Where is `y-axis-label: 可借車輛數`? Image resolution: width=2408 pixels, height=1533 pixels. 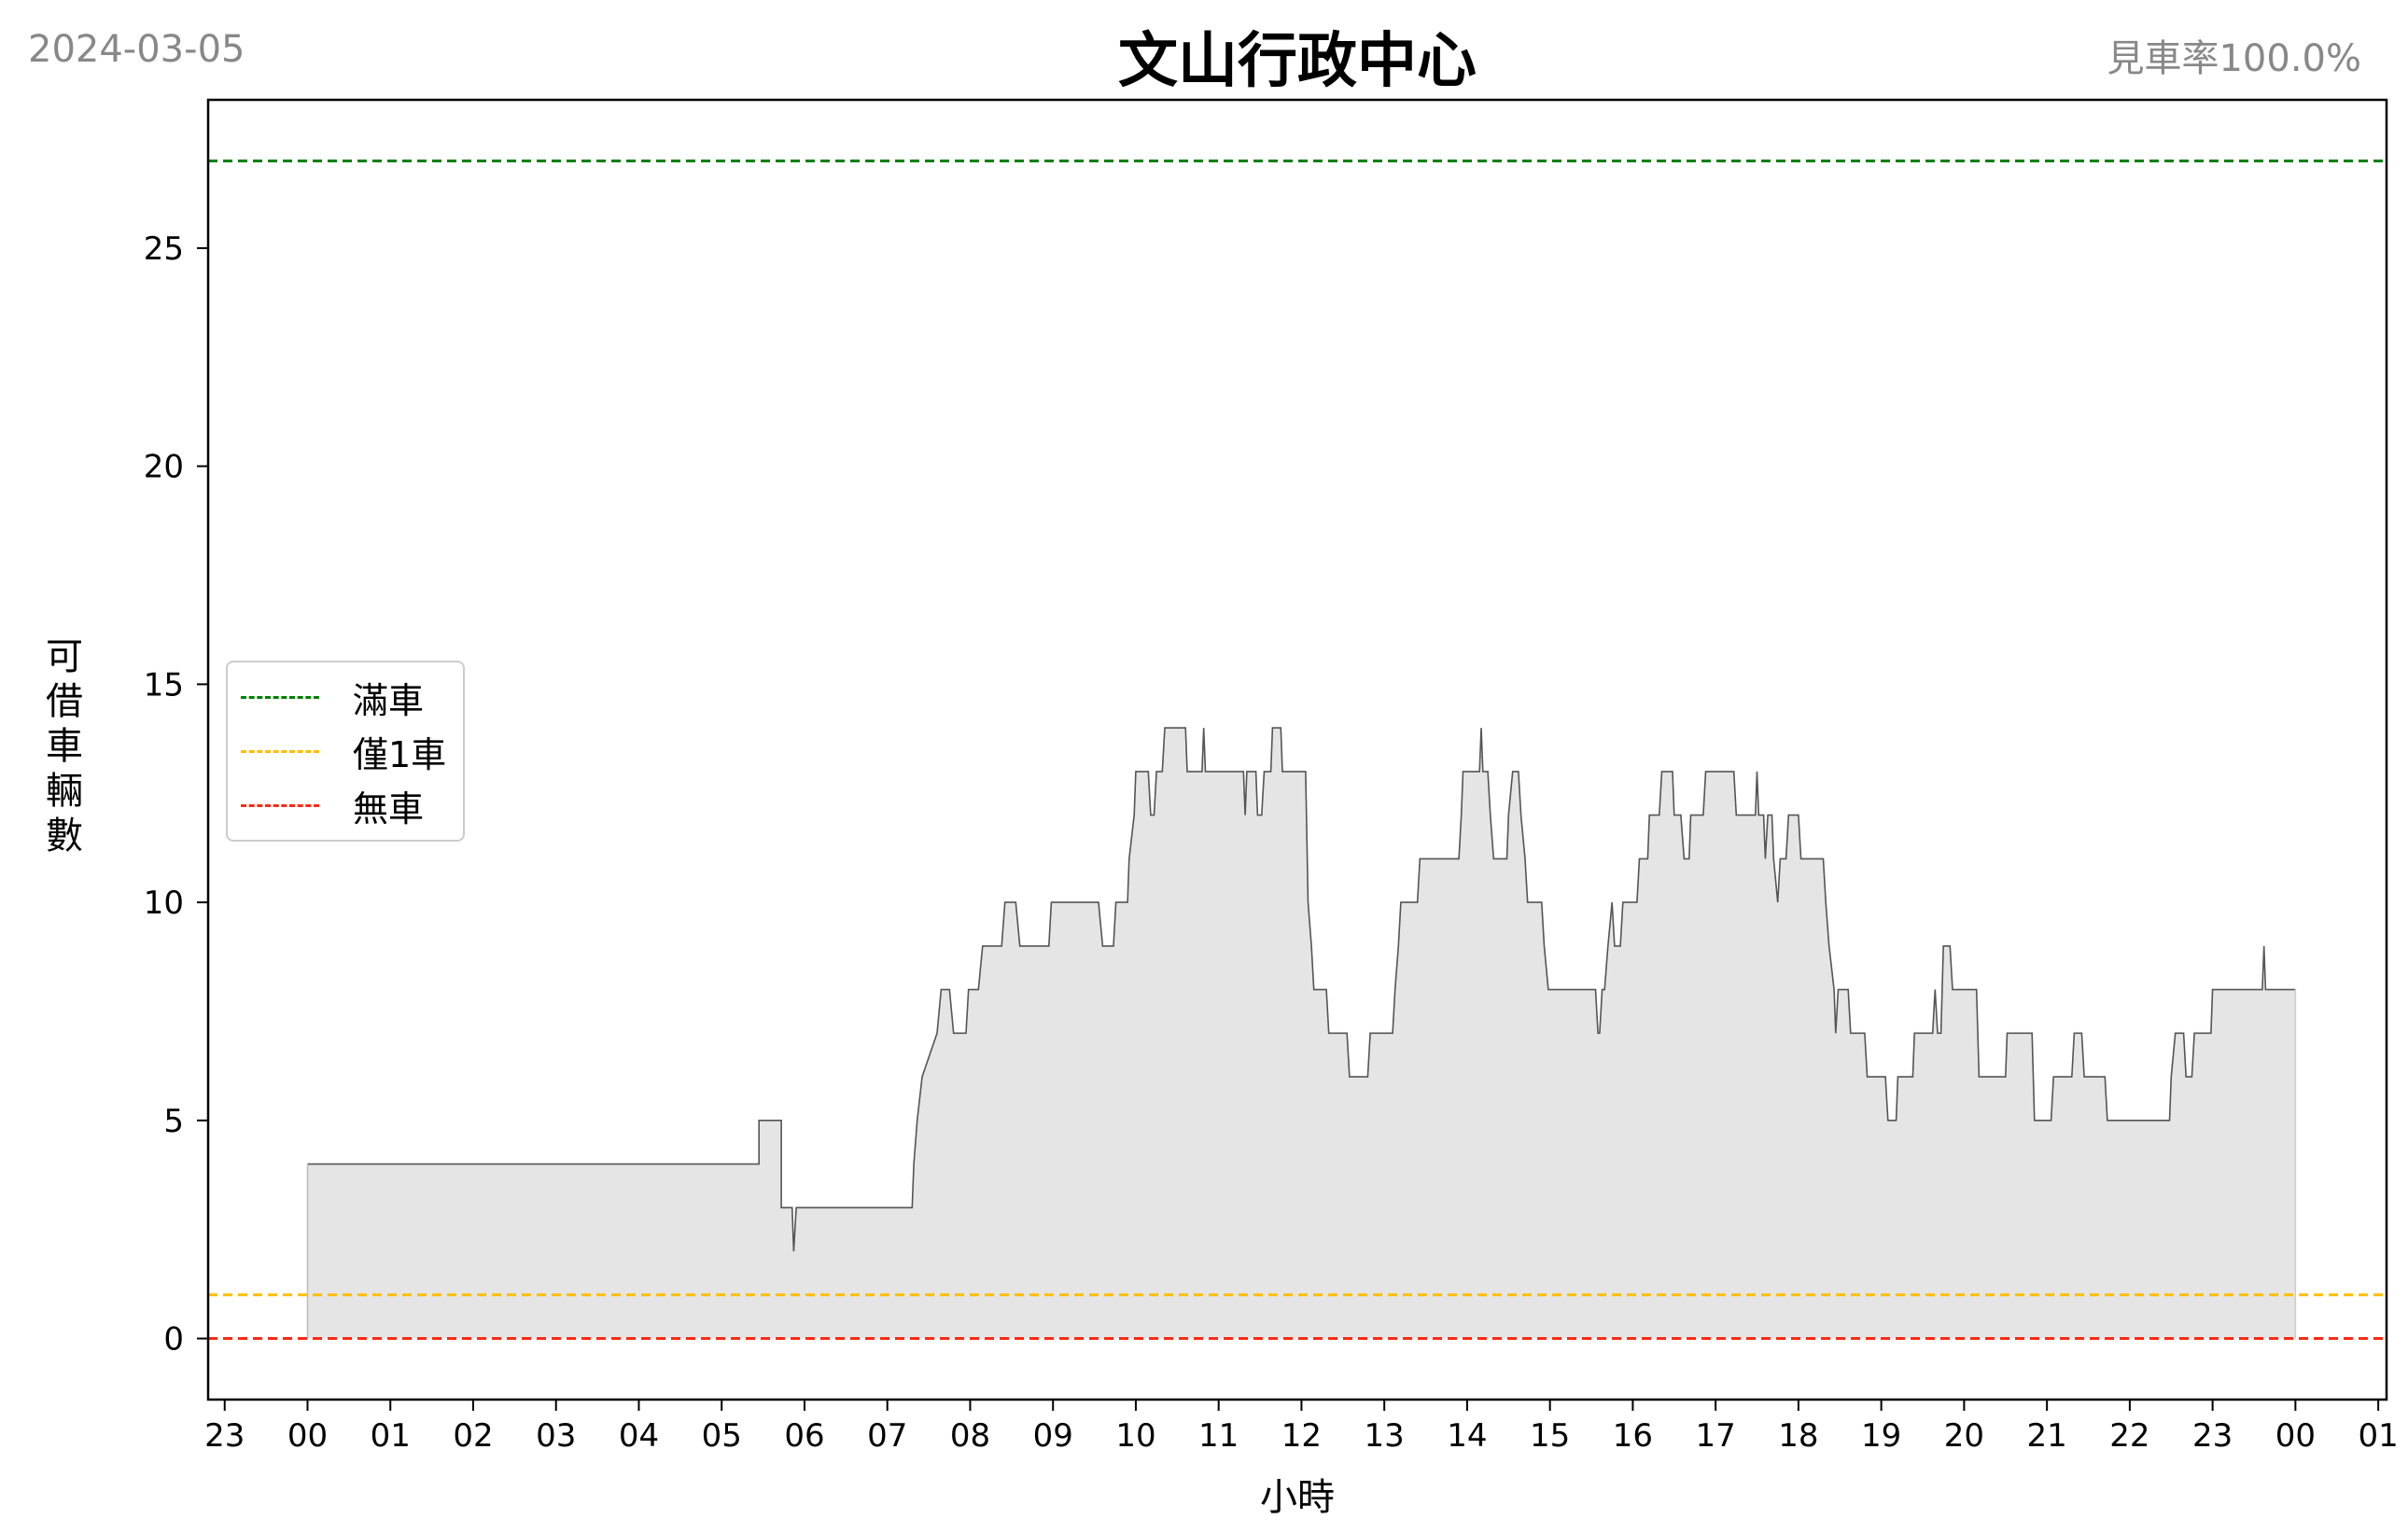 y-axis-label: 可借車輛數 is located at coordinates (64, 746).